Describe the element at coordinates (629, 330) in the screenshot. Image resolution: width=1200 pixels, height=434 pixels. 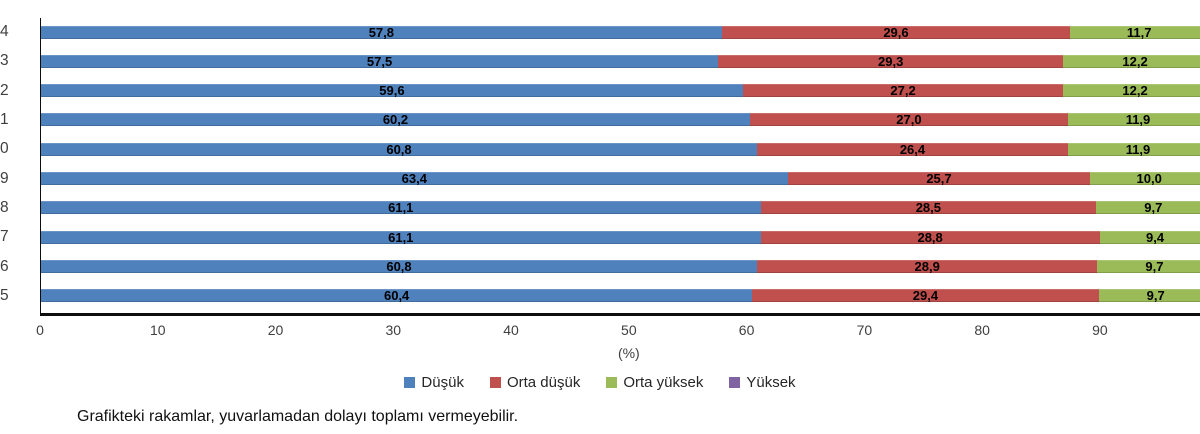
I see `x-tick-label: 50` at that location.